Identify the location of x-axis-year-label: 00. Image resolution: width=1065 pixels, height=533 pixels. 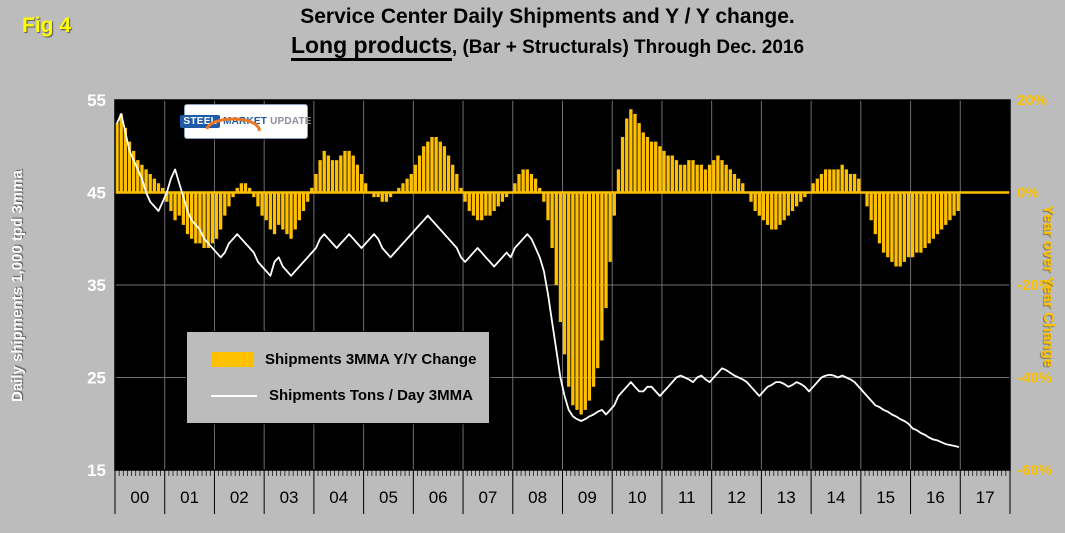
(139, 497).